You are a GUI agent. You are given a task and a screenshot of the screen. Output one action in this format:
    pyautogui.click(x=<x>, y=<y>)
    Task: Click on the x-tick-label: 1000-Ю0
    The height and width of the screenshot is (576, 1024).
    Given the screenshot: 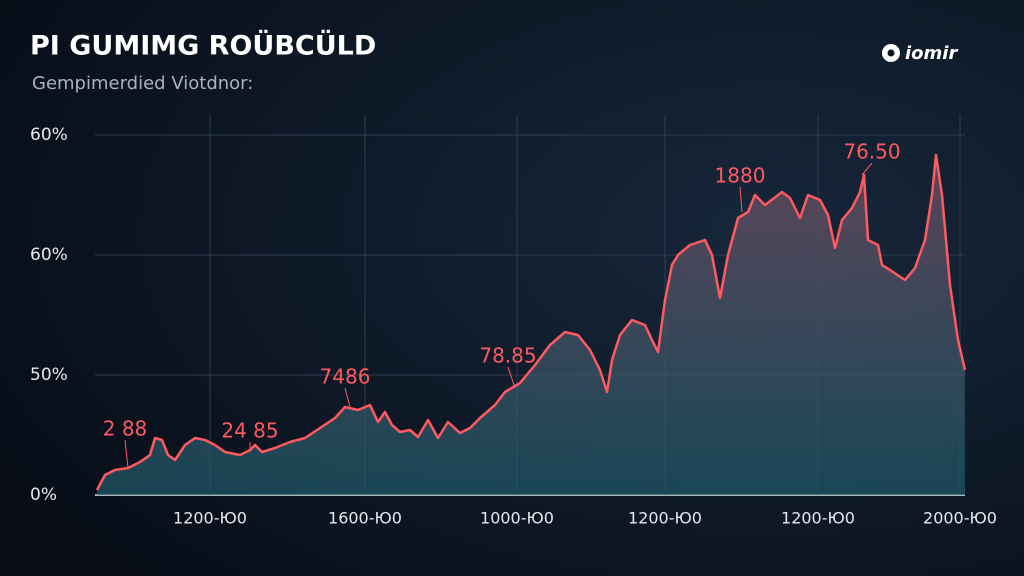 What is the action you would take?
    pyautogui.click(x=517, y=518)
    